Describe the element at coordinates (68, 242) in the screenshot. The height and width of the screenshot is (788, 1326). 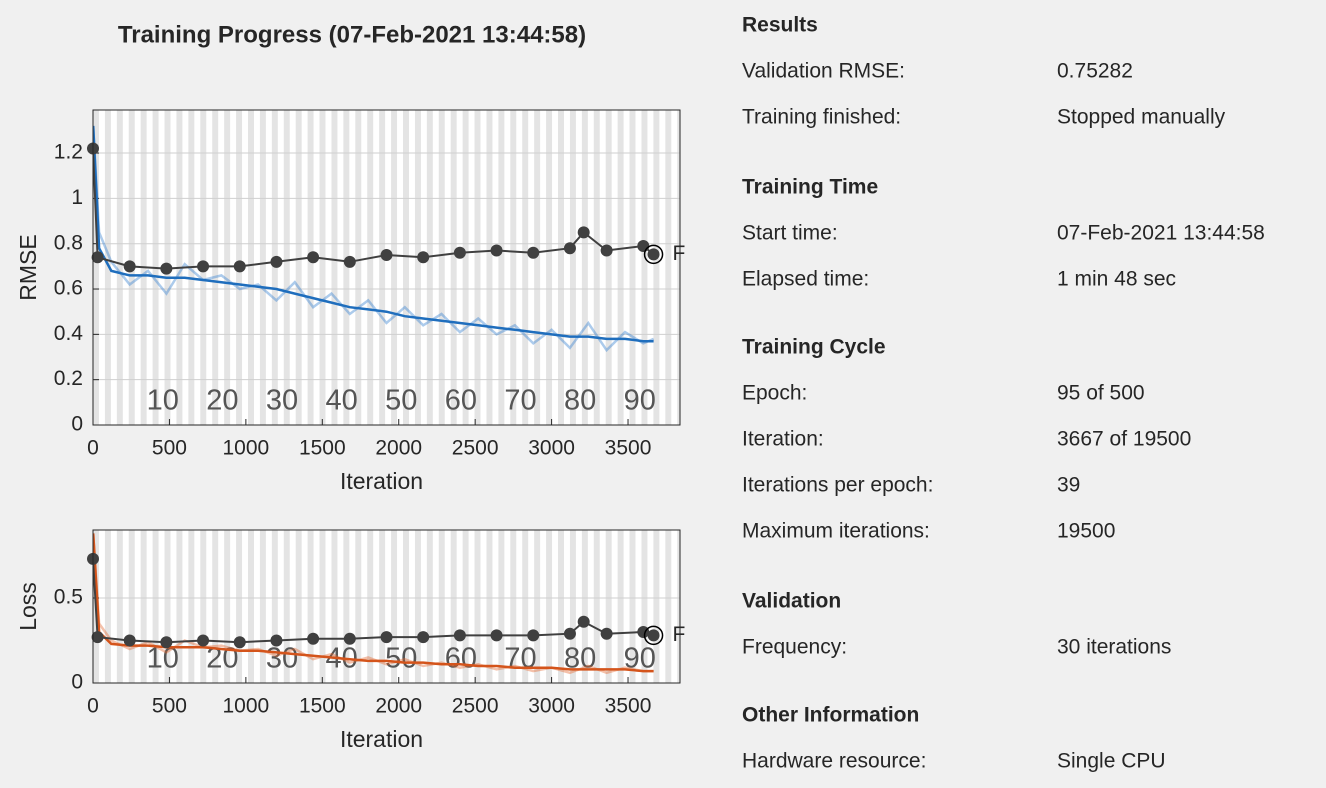
I see `y-tick-label: 0.8` at that location.